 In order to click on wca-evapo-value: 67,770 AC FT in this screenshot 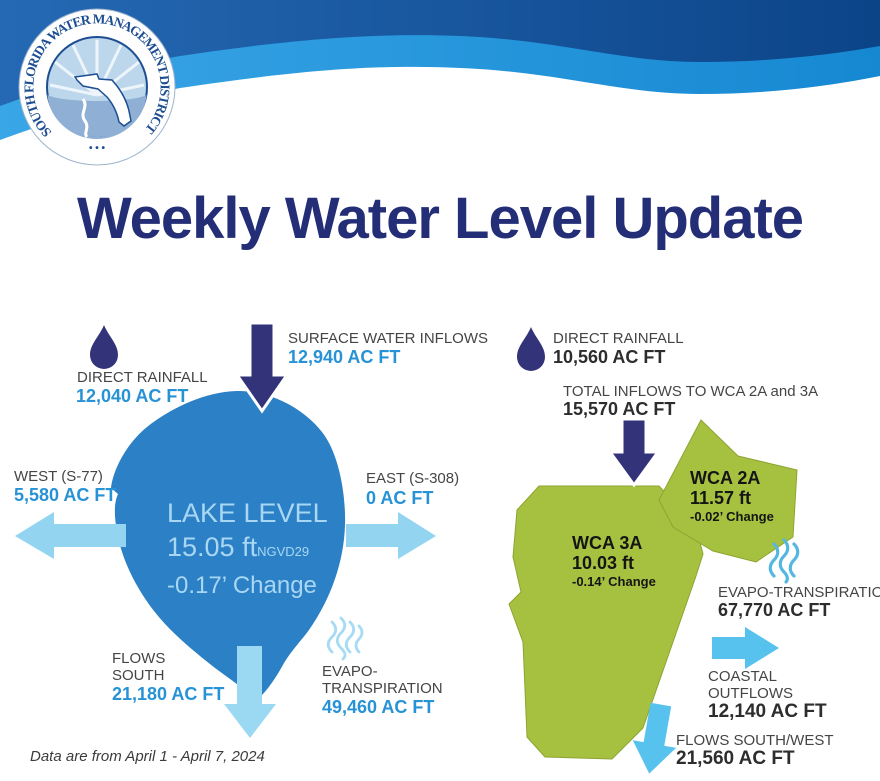, I will do `click(774, 610)`.